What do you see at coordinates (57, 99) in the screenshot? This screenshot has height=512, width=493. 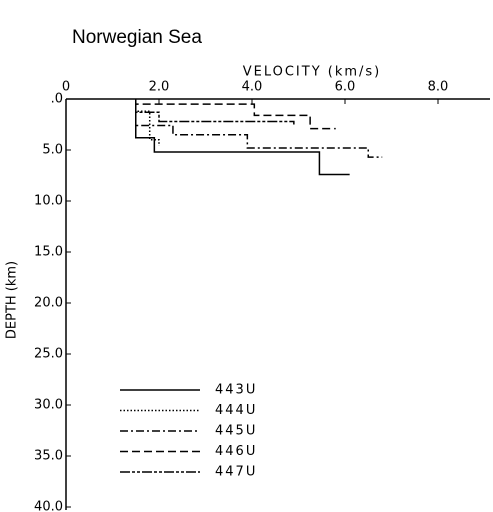 I see `y-tick-label: .0` at bounding box center [57, 99].